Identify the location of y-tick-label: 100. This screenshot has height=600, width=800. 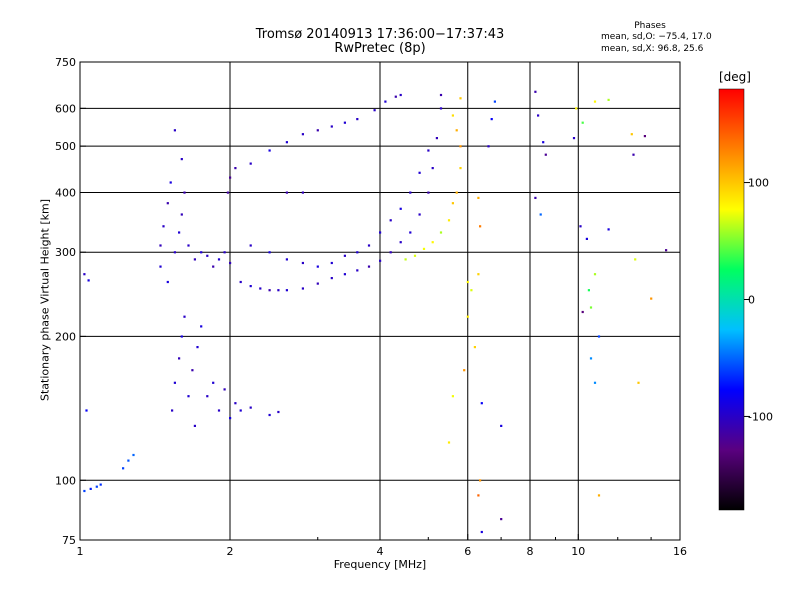
(65, 480).